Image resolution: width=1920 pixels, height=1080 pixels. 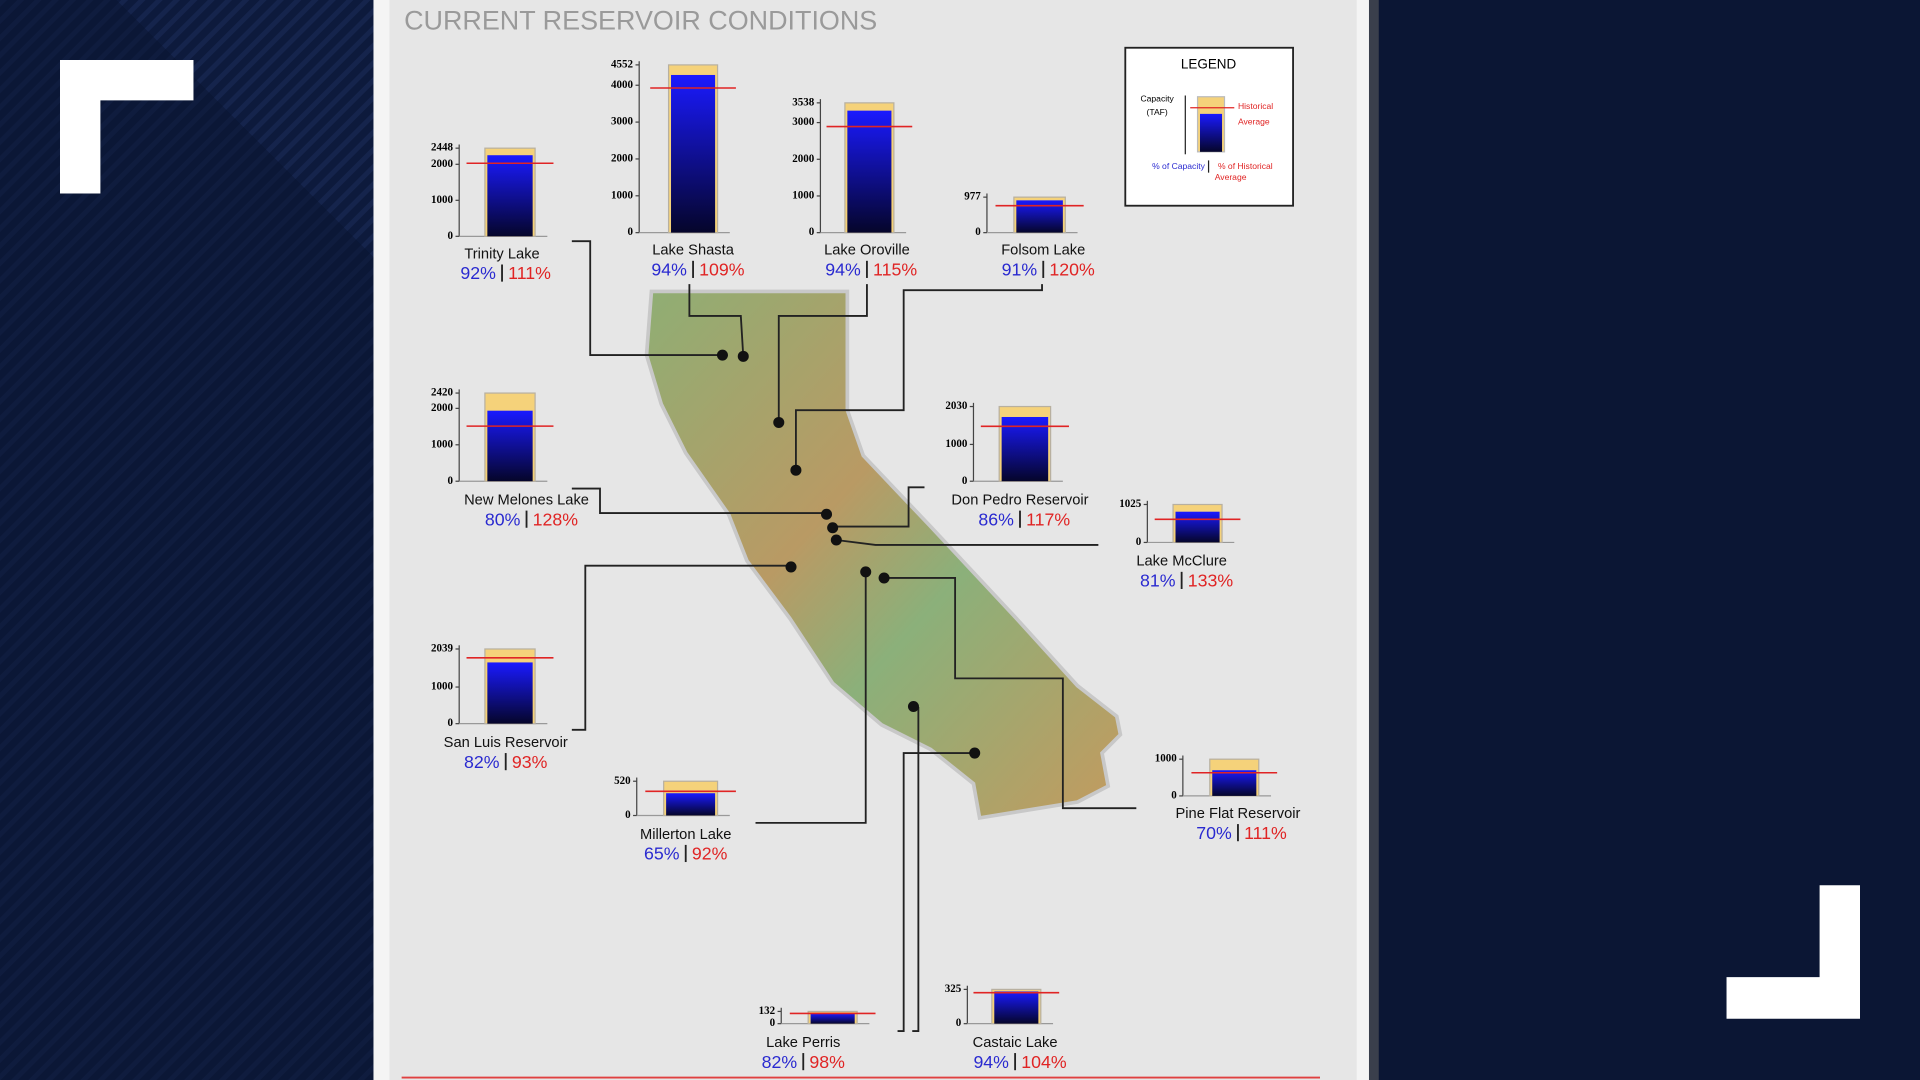 I want to click on y-tick-label: 2448, so click(x=442, y=148).